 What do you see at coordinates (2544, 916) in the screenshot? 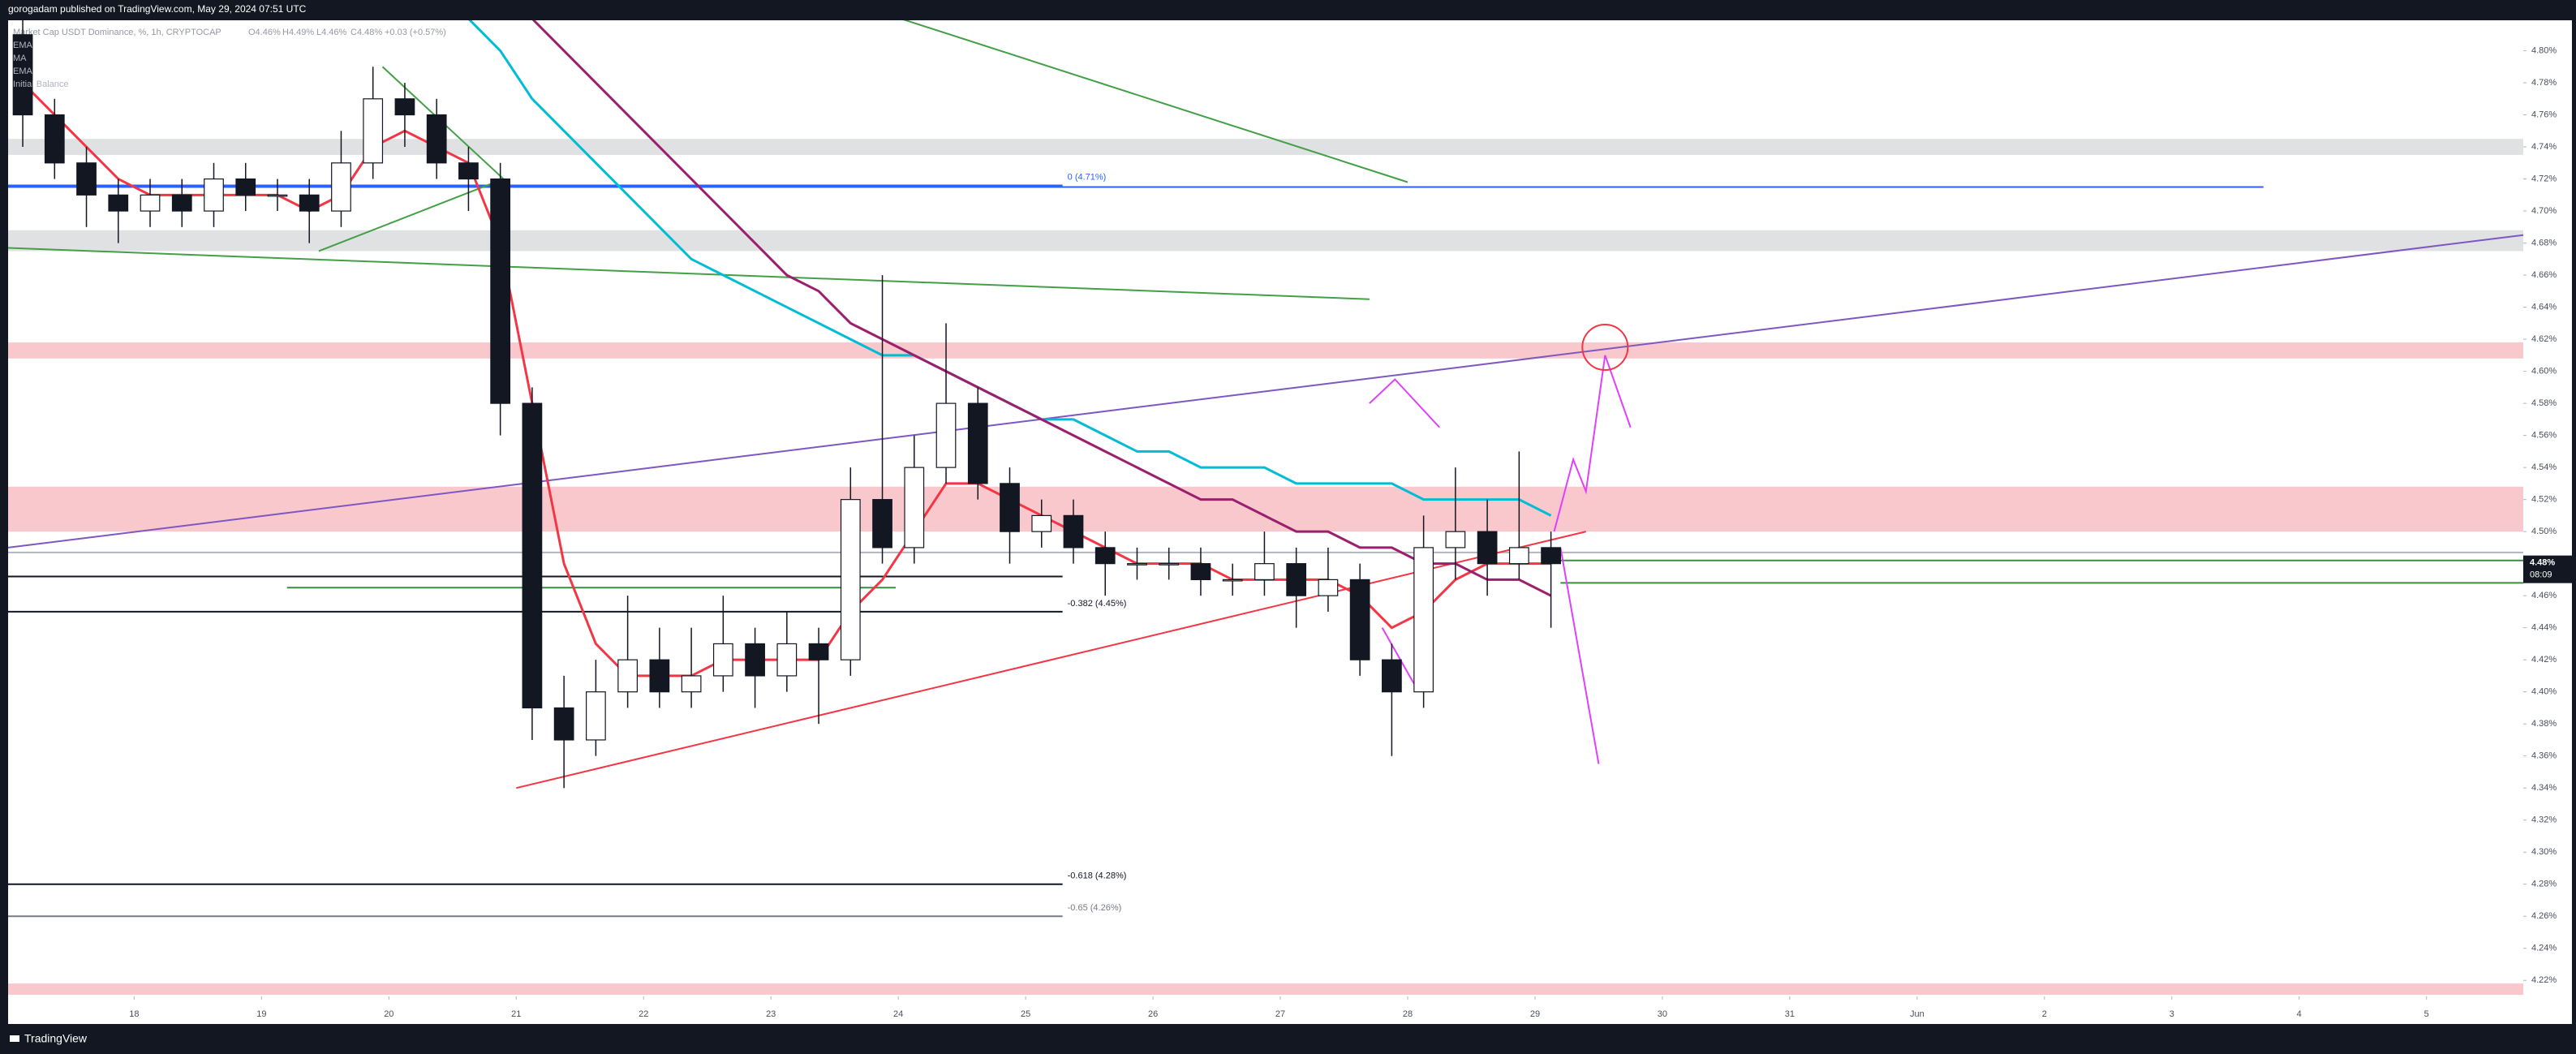
I see `y-tick-label: 4.26%` at bounding box center [2544, 916].